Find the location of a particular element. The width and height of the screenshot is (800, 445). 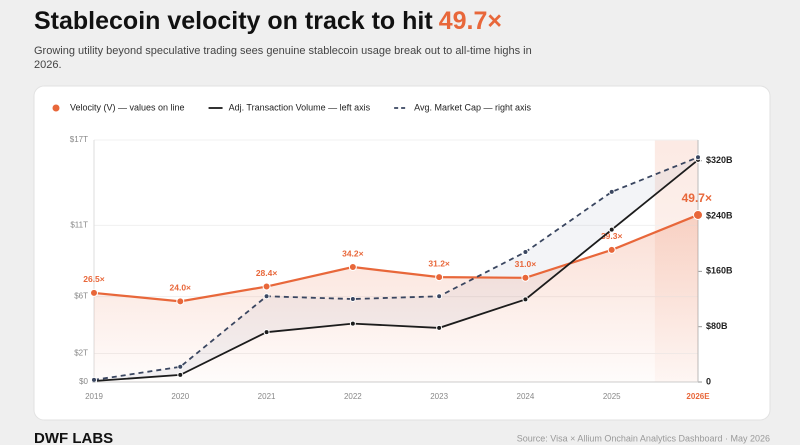

x-tick-label: 2020 is located at coordinates (180, 396).